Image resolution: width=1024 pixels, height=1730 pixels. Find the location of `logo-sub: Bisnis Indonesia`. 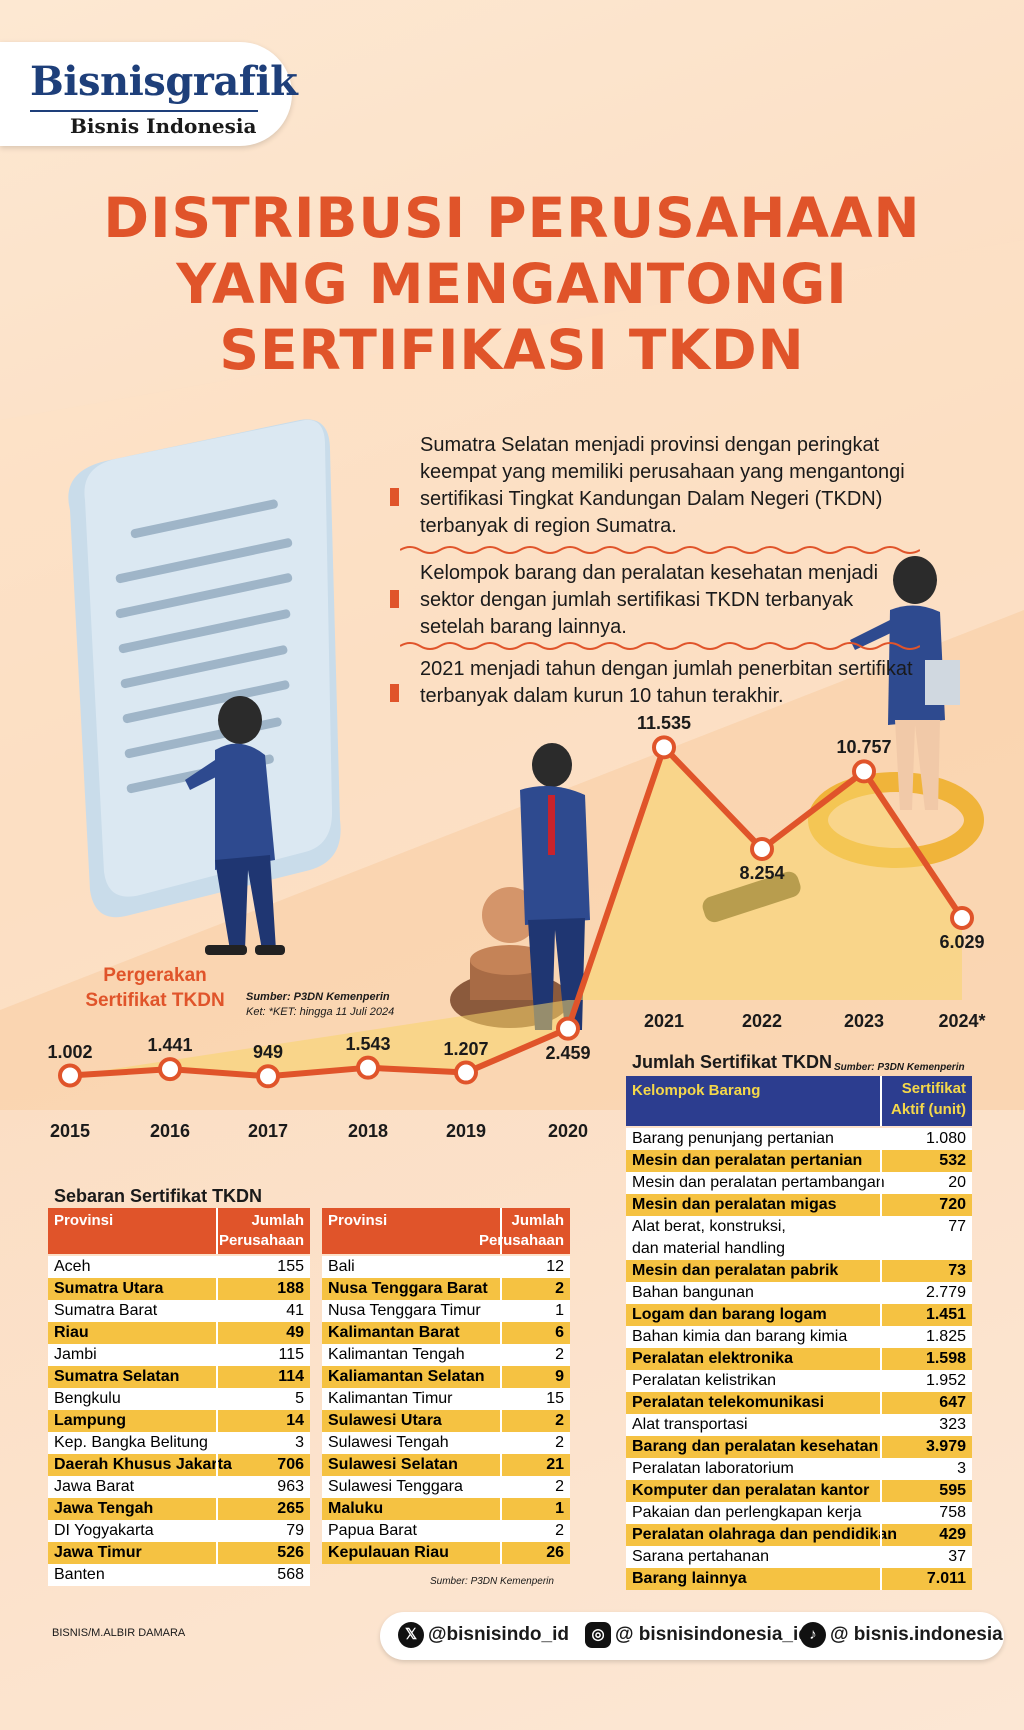

logo-sub: Bisnis Indonesia is located at coordinates (163, 126).